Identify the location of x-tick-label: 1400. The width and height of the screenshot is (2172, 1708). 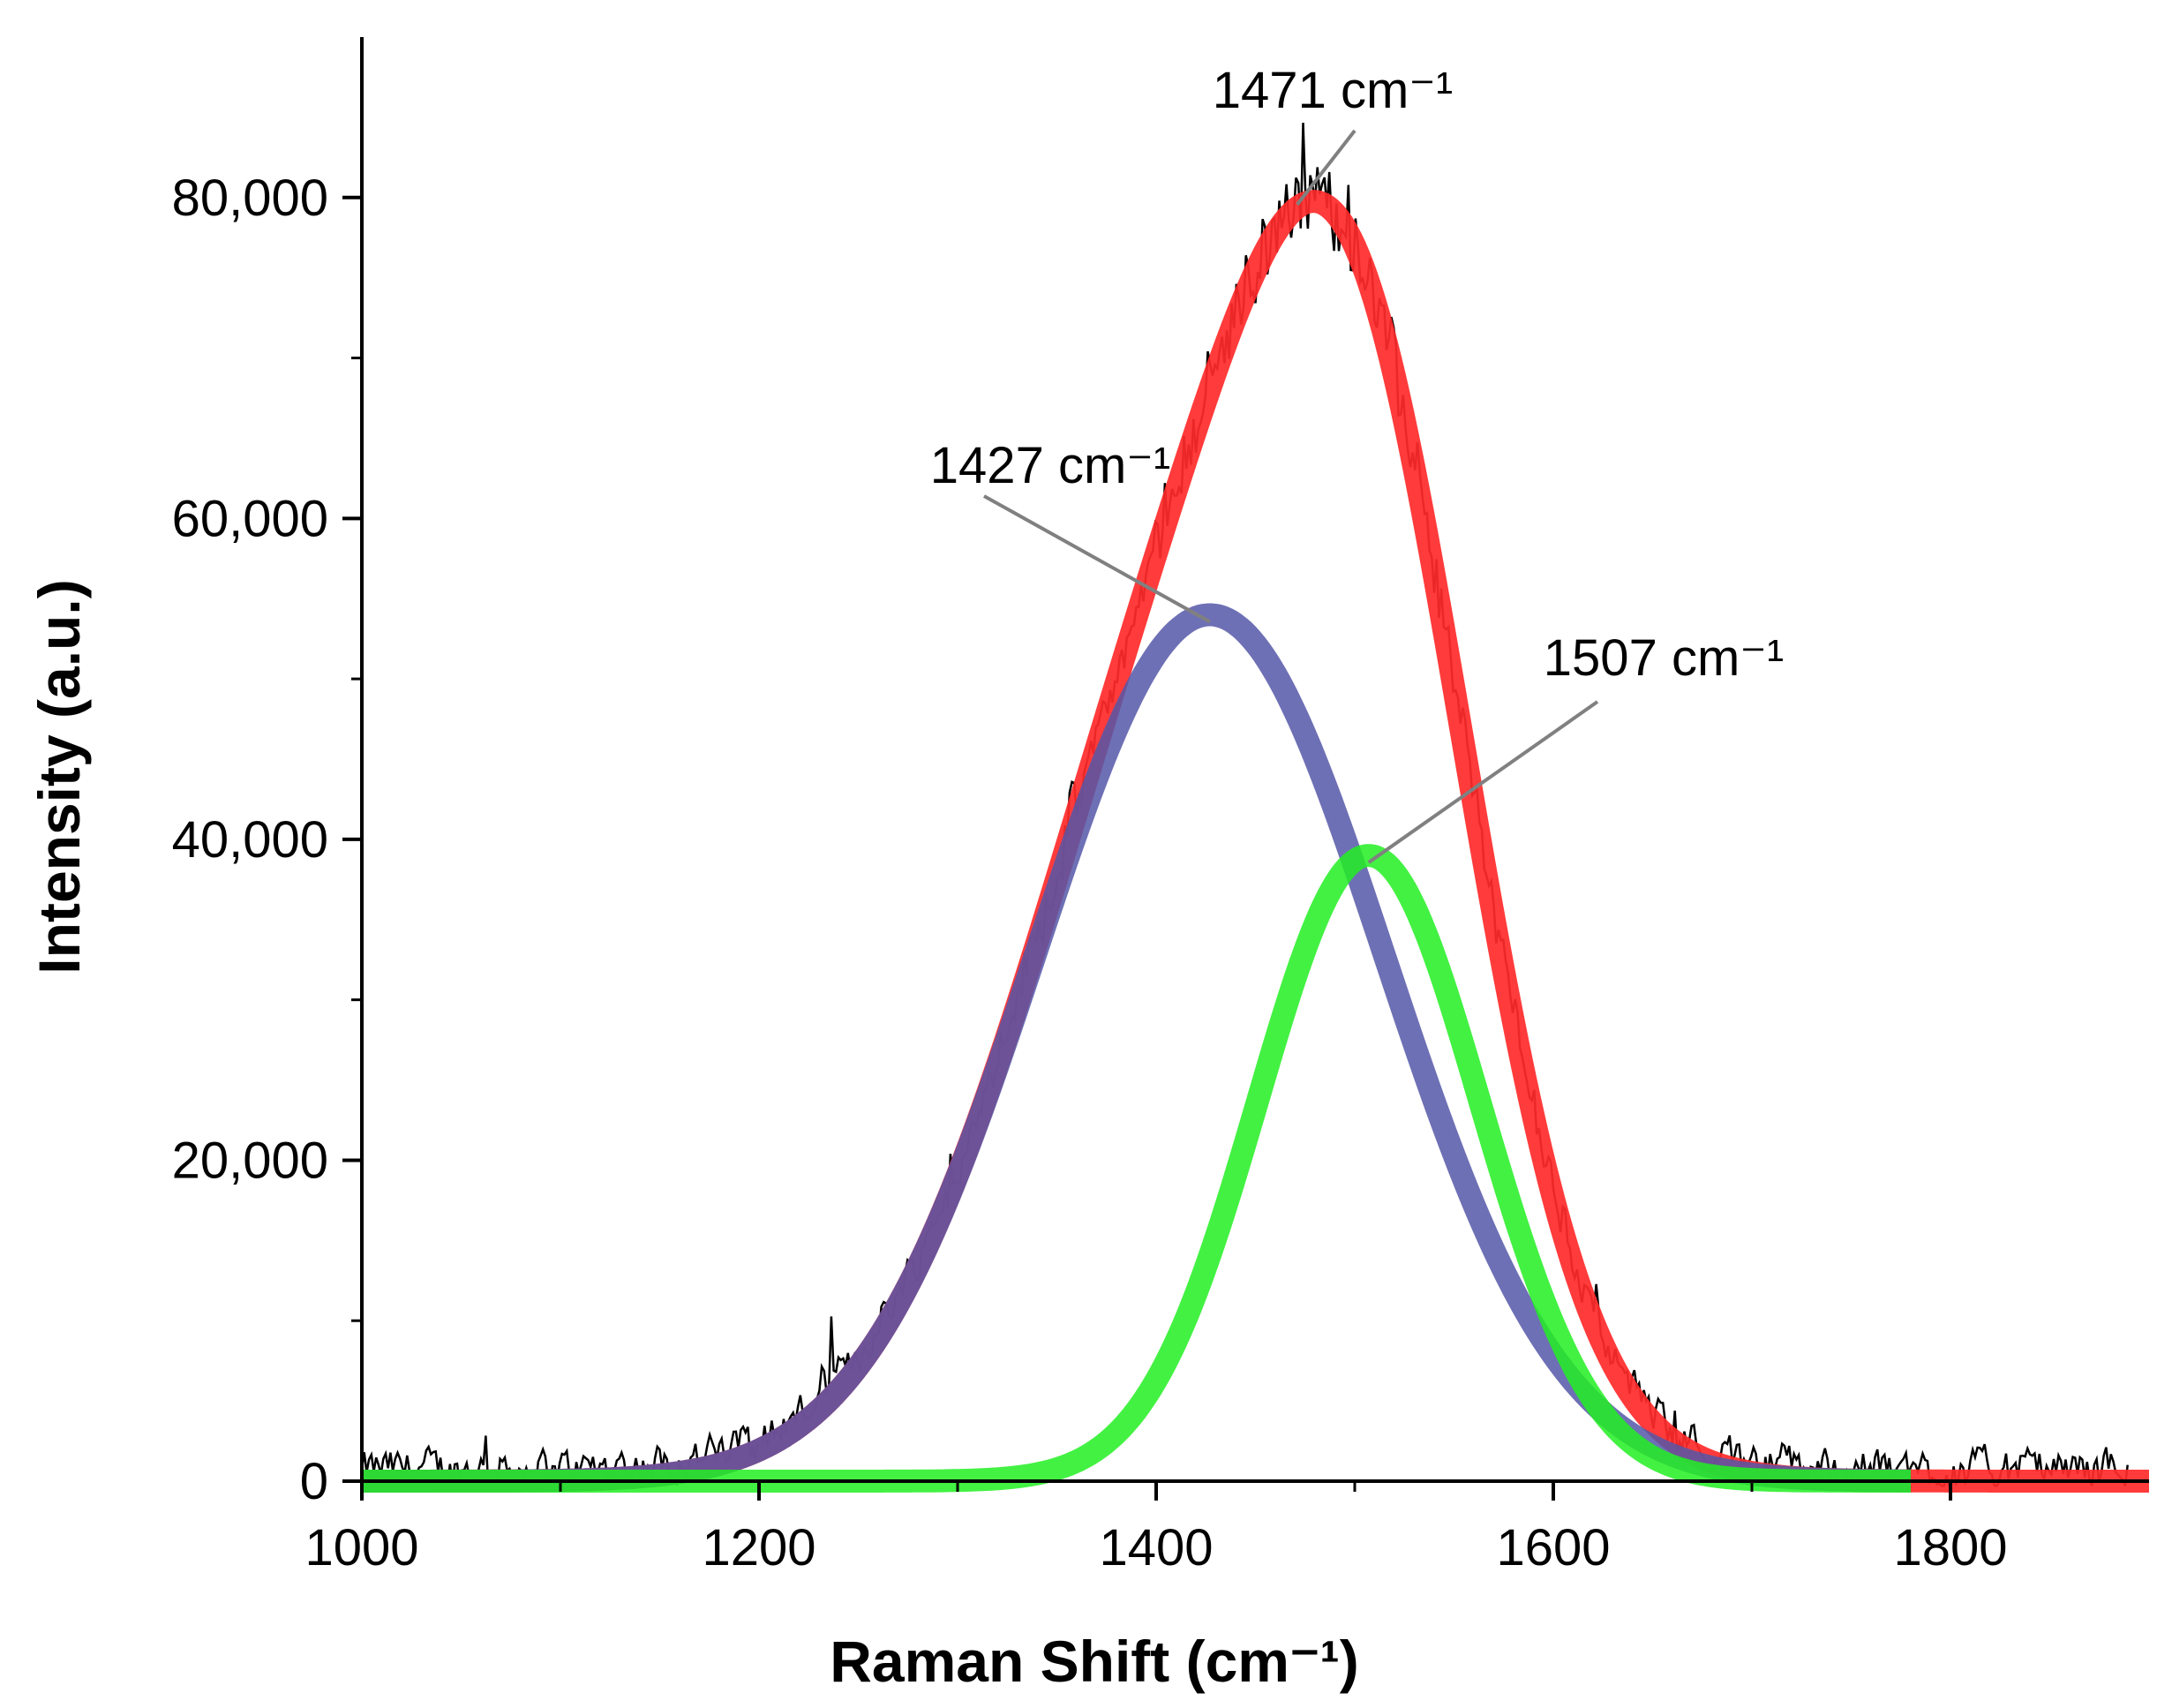
(1156, 1547).